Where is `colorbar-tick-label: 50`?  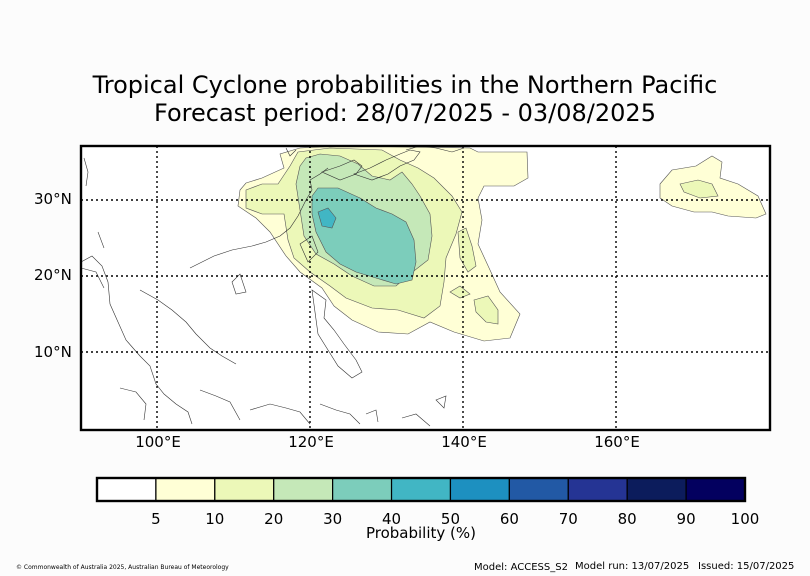 colorbar-tick-label: 50 is located at coordinates (450, 519).